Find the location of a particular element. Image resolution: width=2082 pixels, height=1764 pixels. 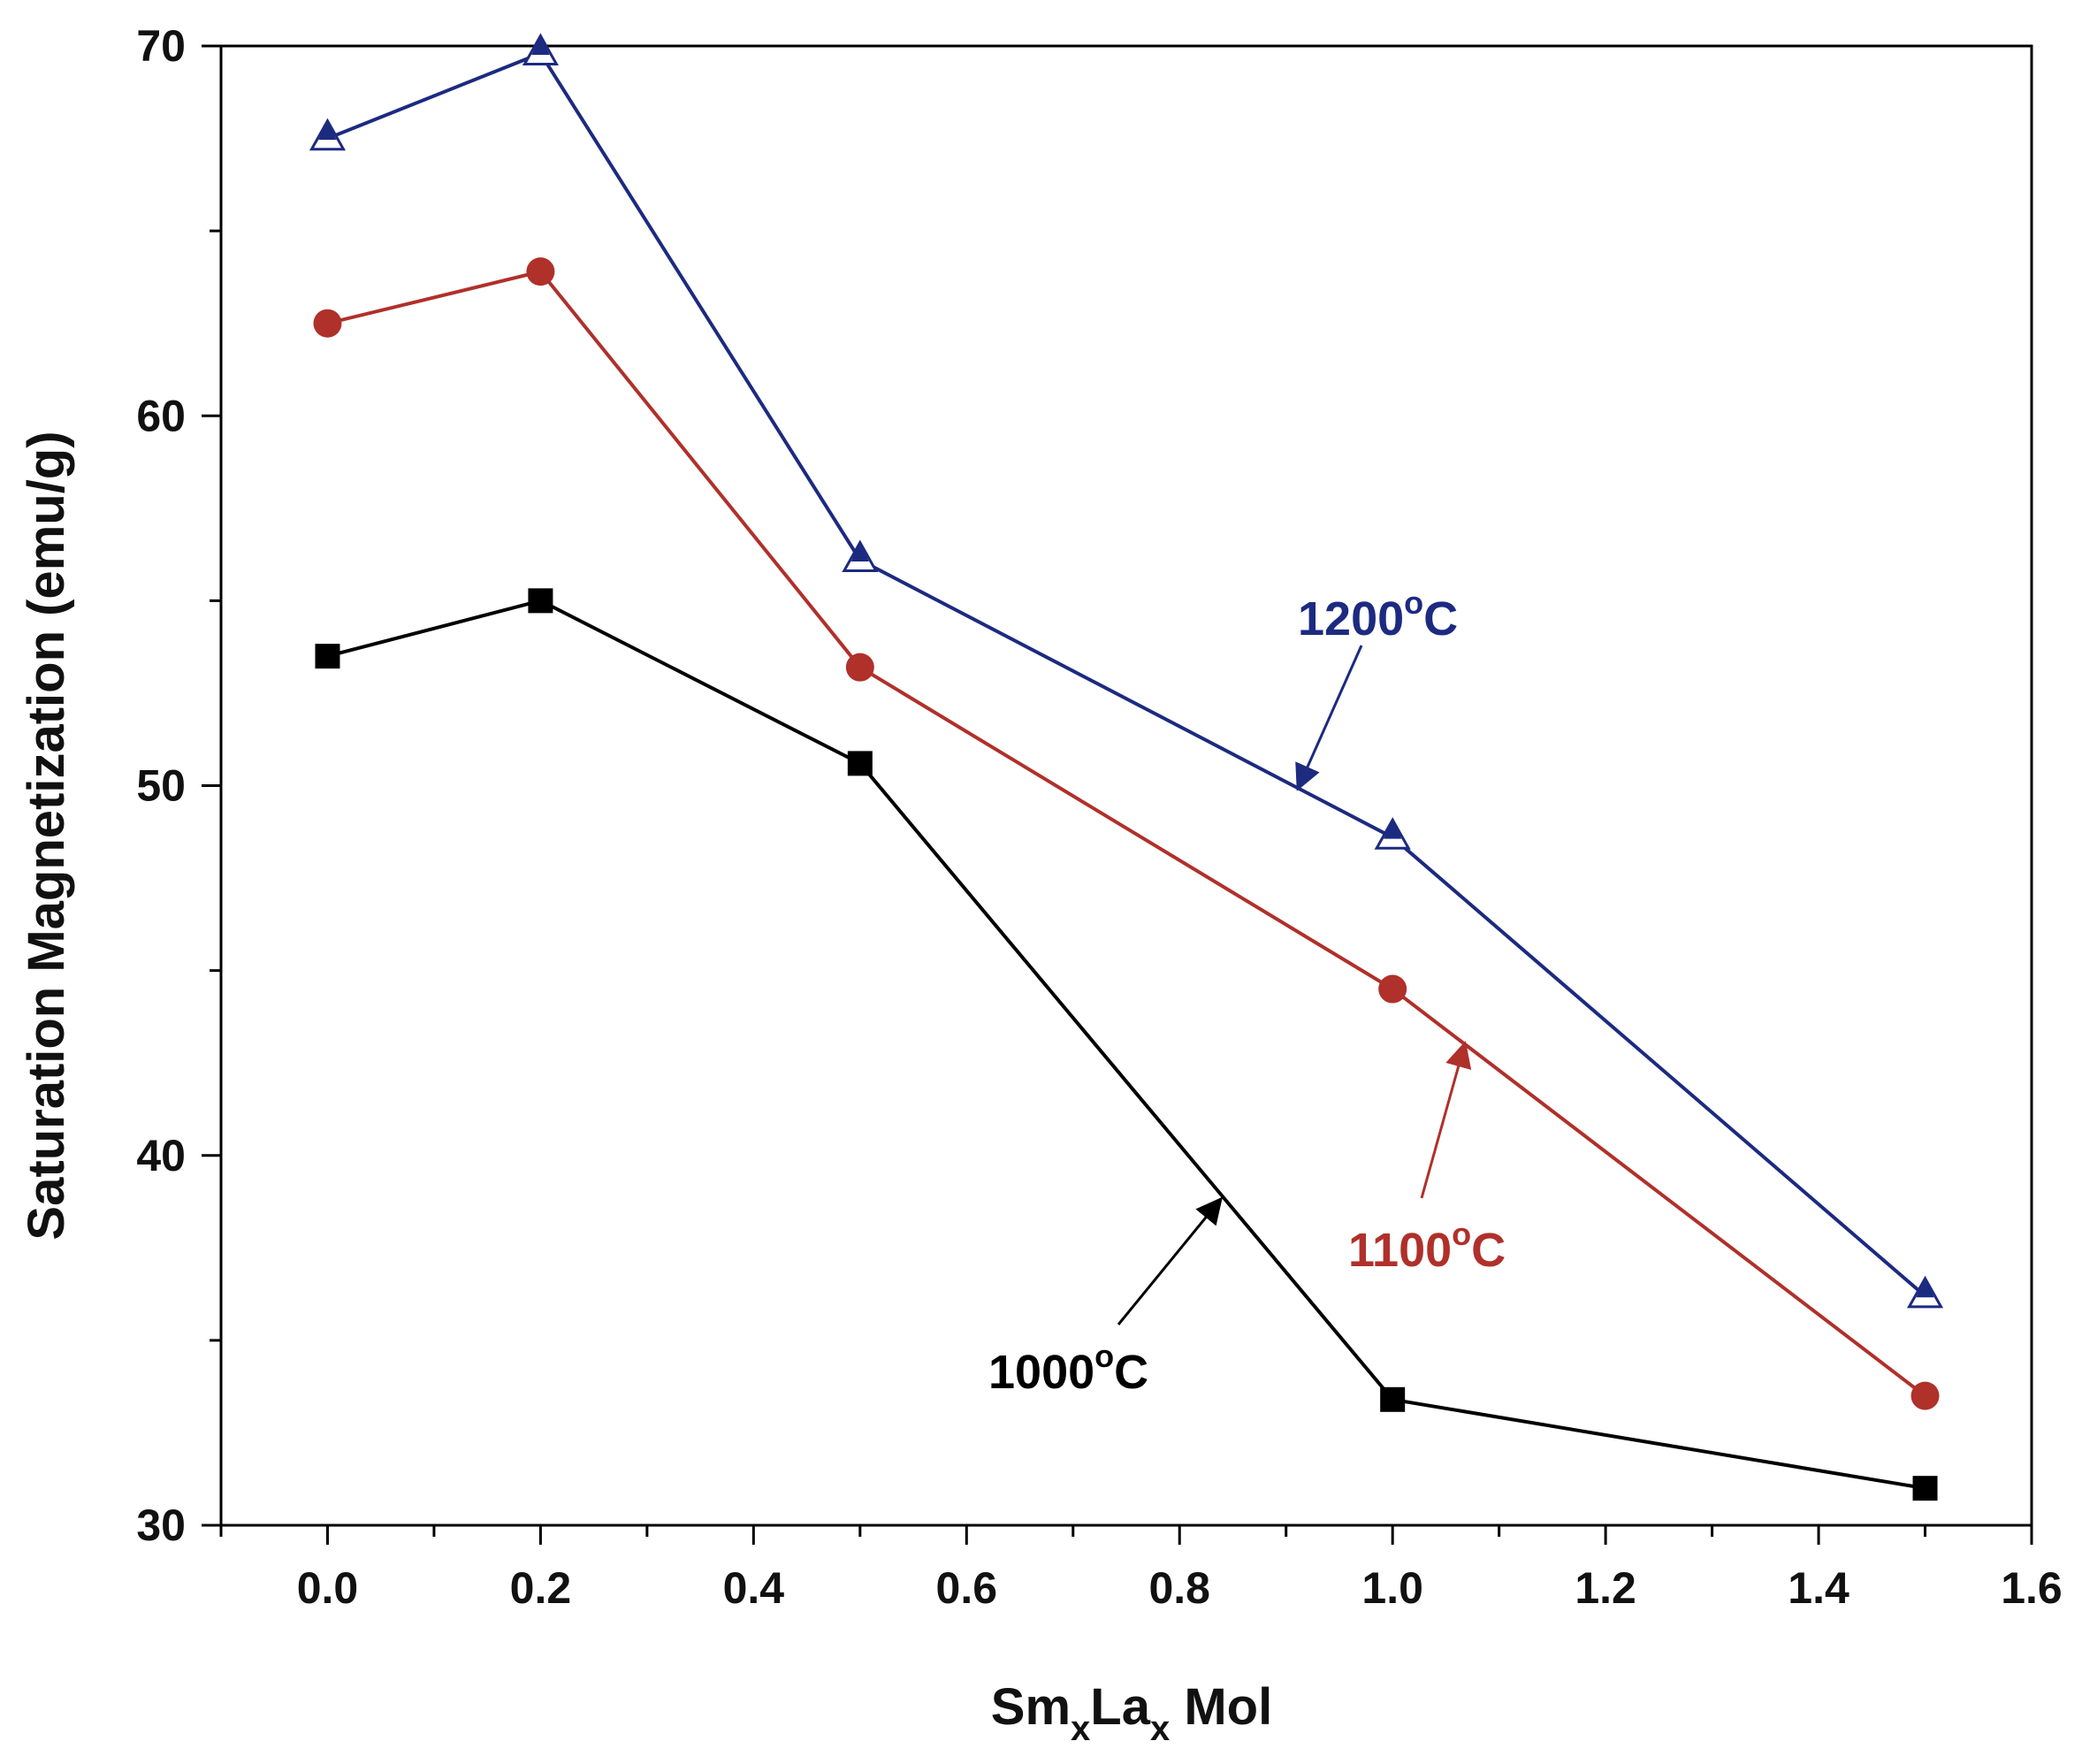

y-tick-label: 60 is located at coordinates (161, 415).